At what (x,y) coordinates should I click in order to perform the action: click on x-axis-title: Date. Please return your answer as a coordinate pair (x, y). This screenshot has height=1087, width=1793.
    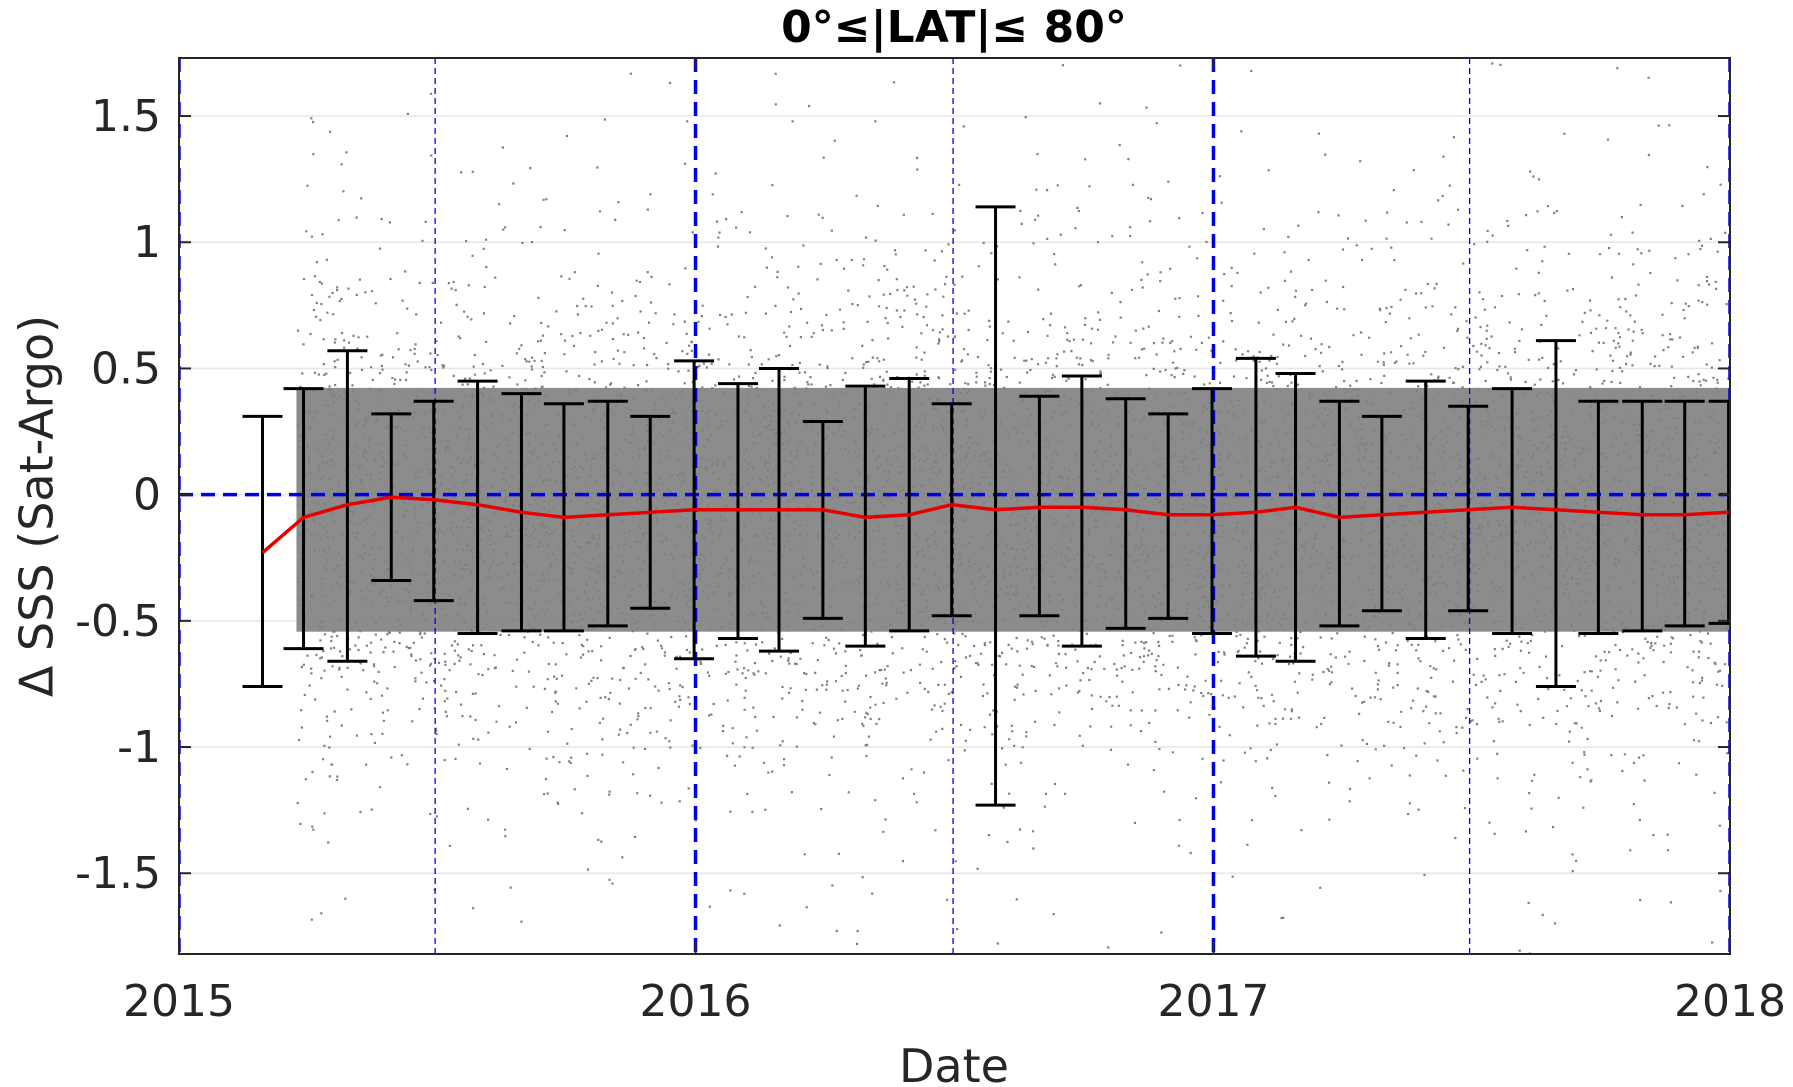
    Looking at the image, I should click on (954, 1063).